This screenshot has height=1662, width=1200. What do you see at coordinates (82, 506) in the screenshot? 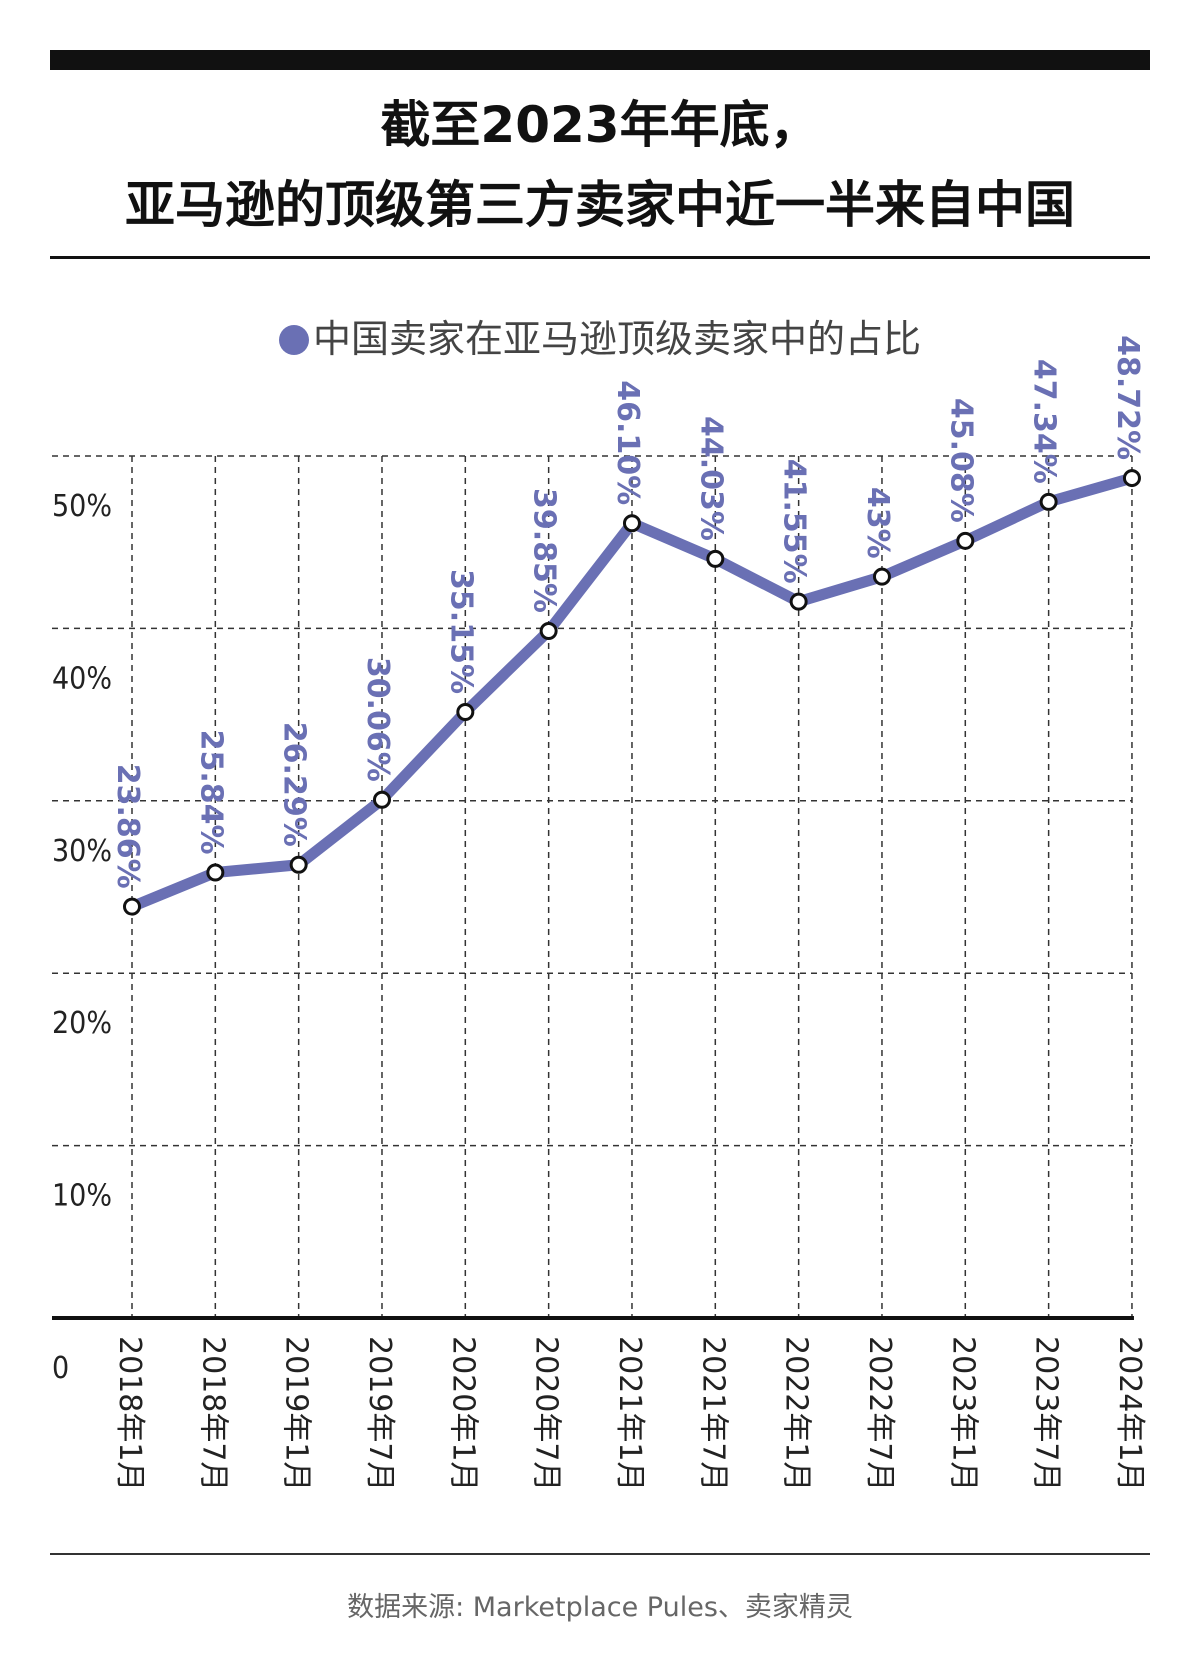
I see `y-tick-label: 50%` at bounding box center [82, 506].